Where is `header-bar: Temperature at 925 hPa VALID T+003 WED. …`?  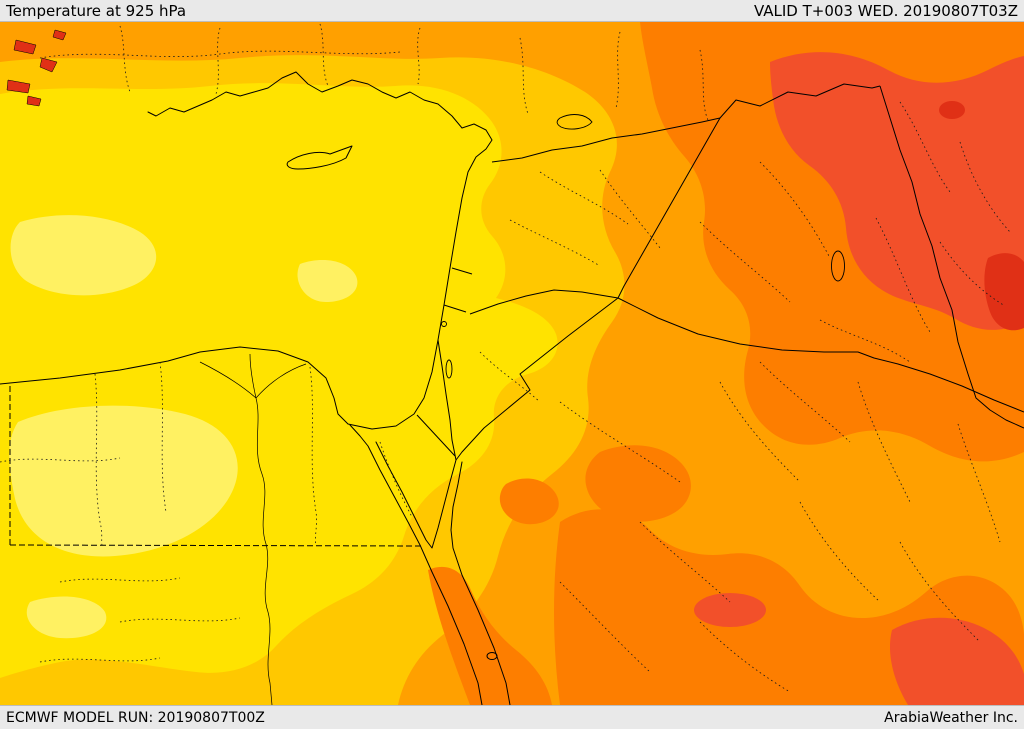 header-bar: Temperature at 925 hPa VALID T+003 WED. … is located at coordinates (512, 11).